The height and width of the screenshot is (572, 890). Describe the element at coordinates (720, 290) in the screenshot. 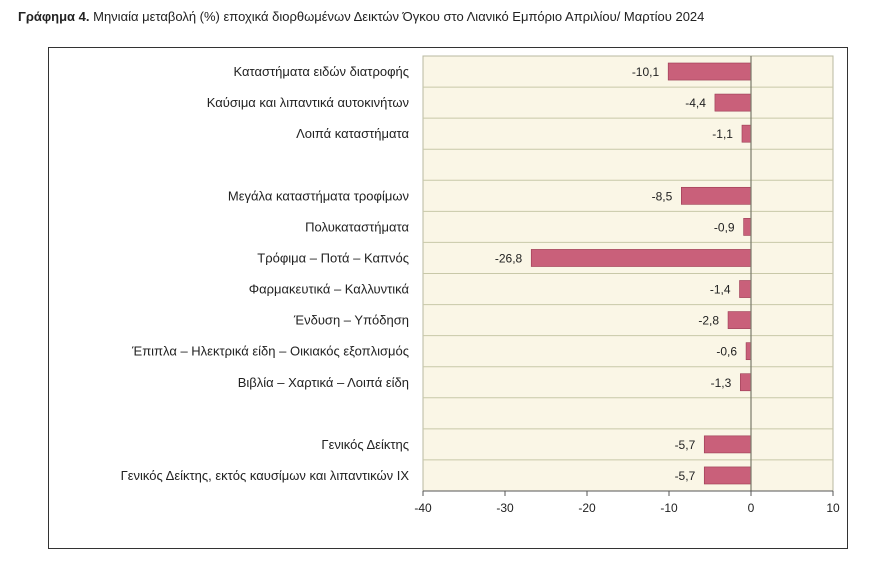

I see `data-label: -1,4` at that location.